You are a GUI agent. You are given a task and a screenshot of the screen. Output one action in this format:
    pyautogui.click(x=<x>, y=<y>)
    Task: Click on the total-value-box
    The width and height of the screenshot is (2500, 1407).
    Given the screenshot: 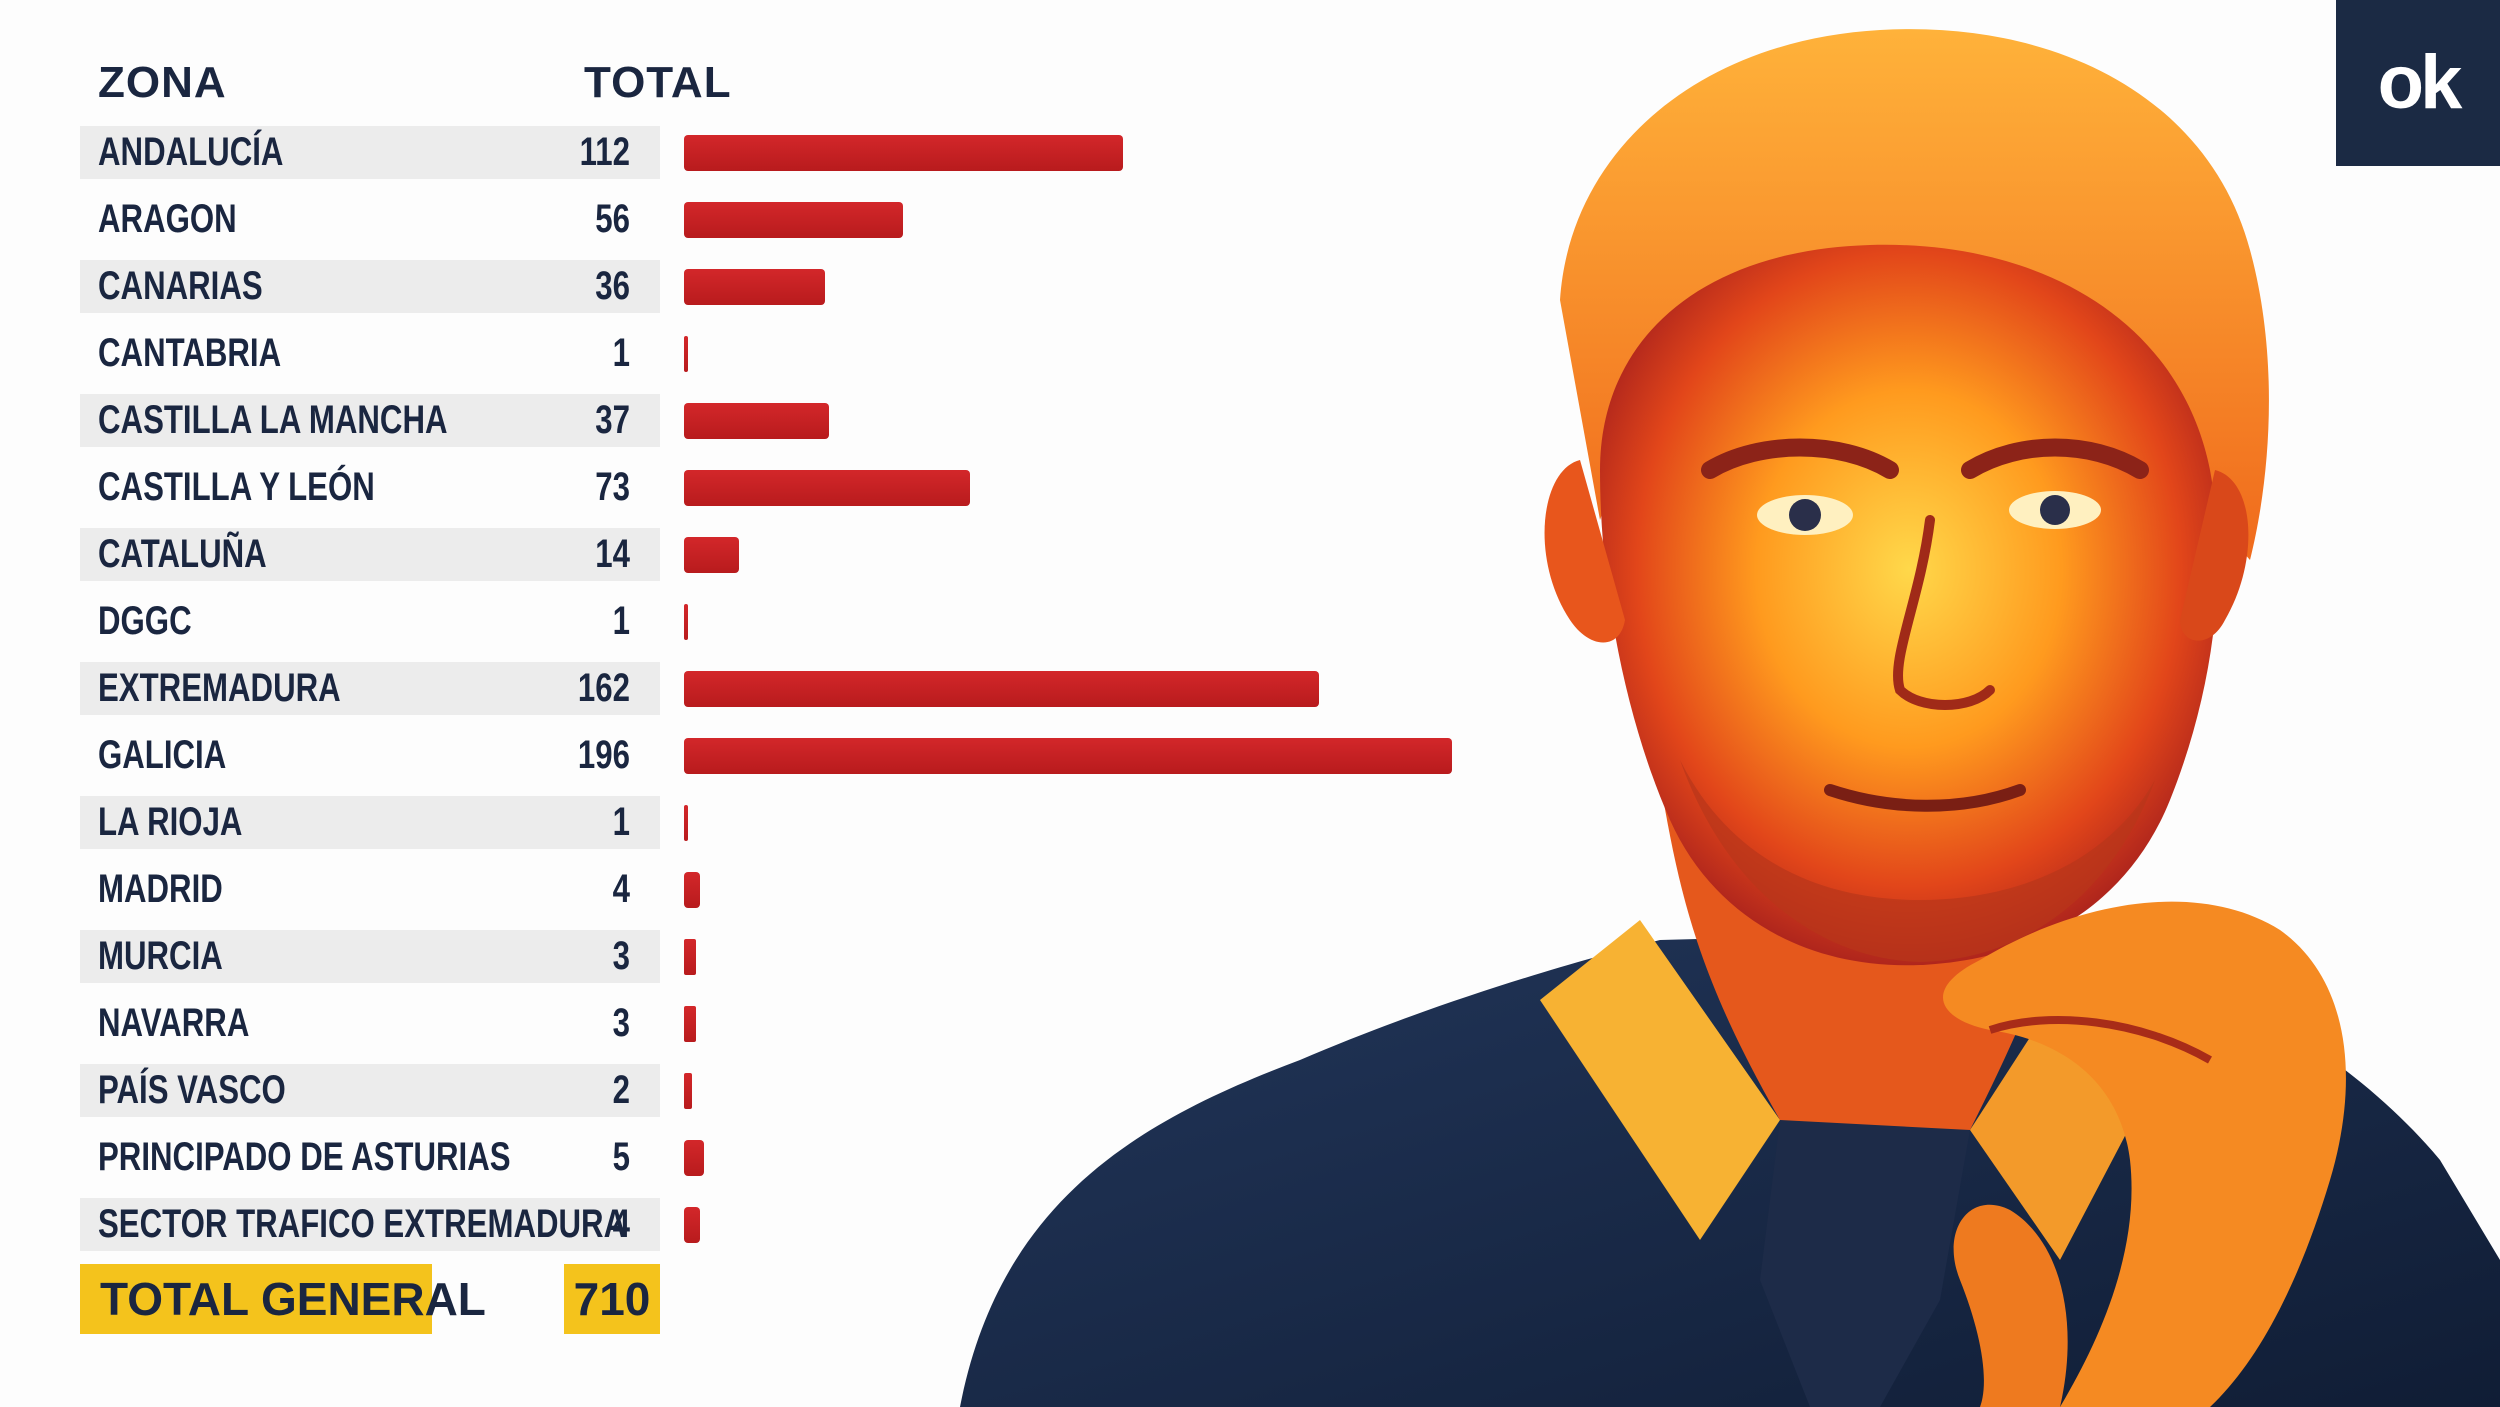 What is the action you would take?
    pyautogui.click(x=612, y=1299)
    